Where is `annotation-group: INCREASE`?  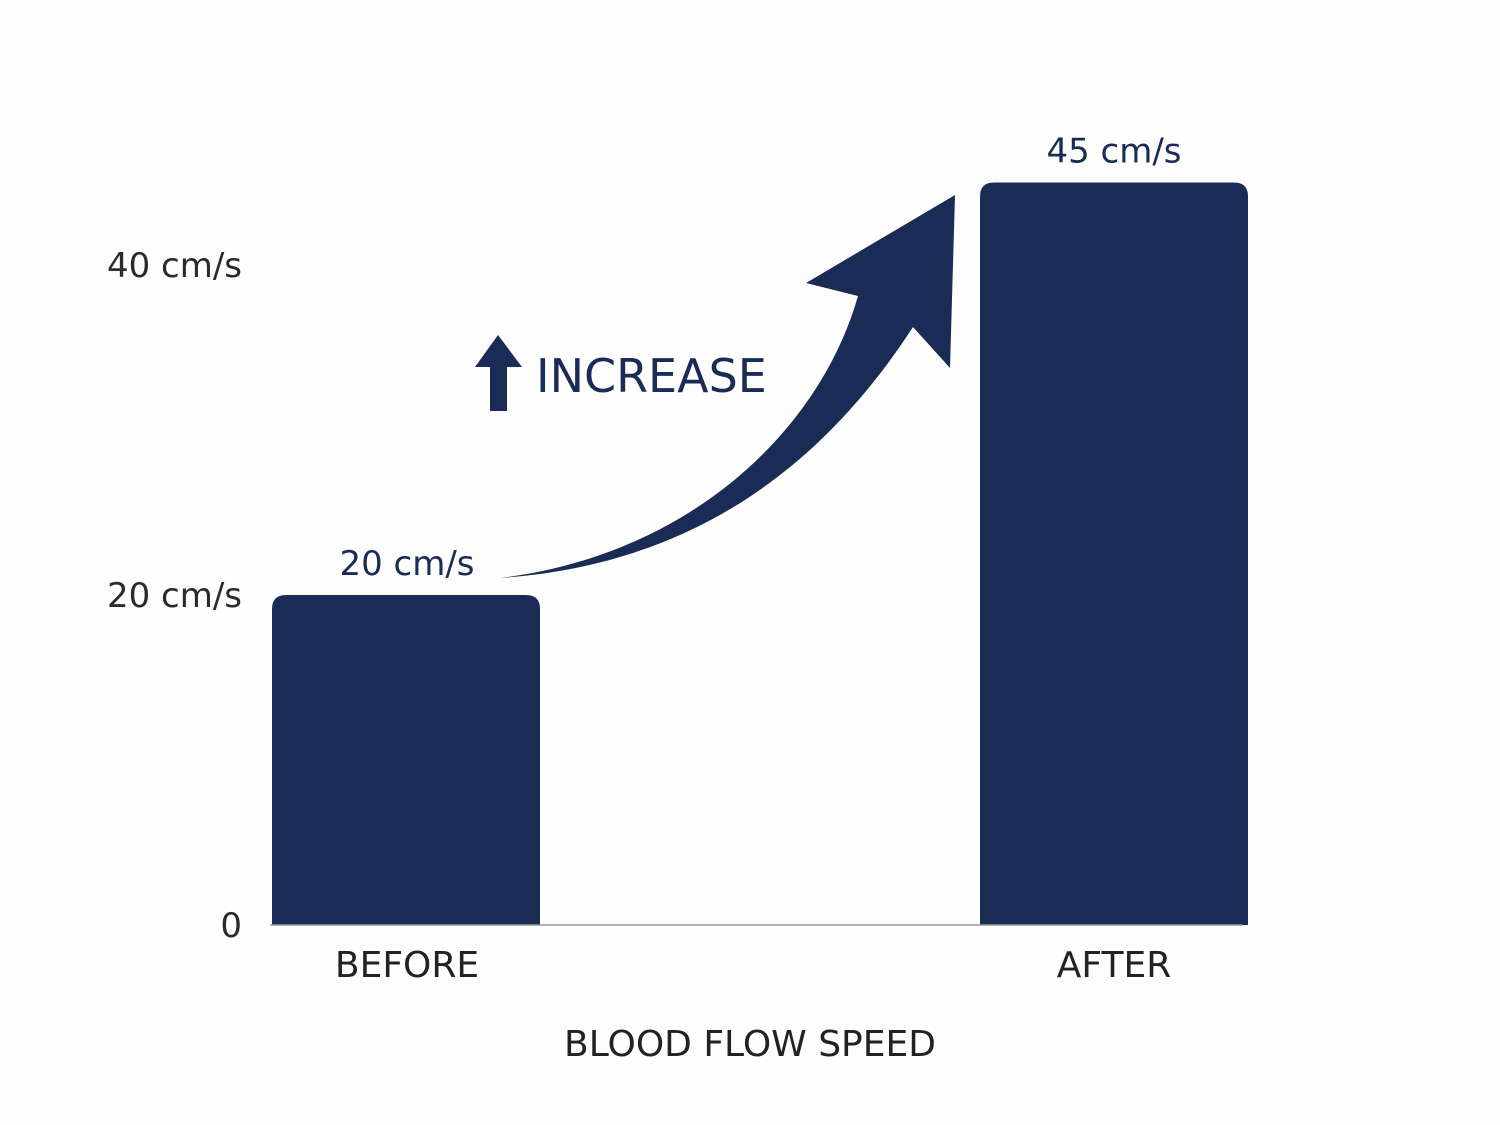
annotation-group: INCREASE is located at coordinates (621, 373).